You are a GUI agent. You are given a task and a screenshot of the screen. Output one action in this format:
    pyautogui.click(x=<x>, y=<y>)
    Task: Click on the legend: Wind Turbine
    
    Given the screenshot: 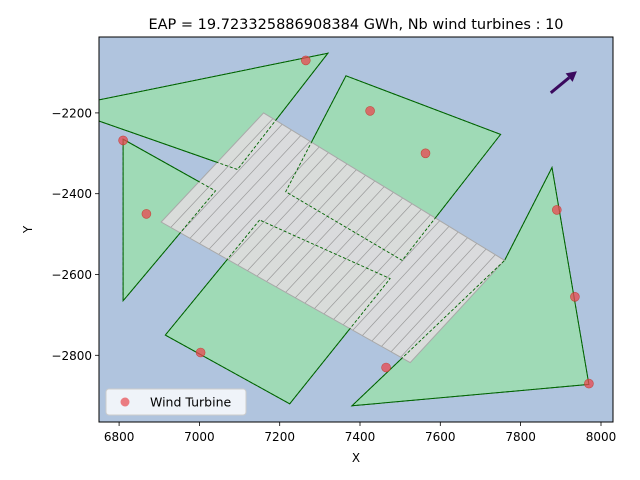 What is the action you would take?
    pyautogui.click(x=176, y=402)
    